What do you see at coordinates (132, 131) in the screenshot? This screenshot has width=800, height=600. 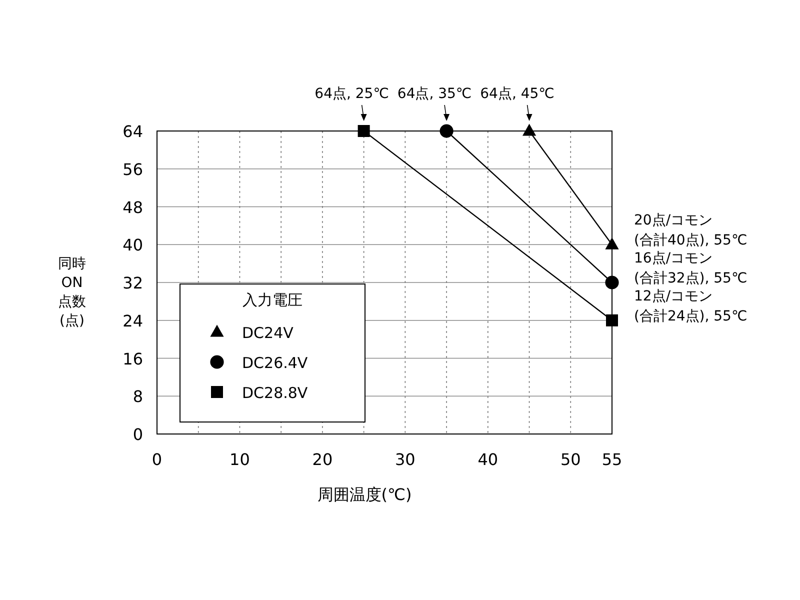 I see `y-tick-label: 64` at bounding box center [132, 131].